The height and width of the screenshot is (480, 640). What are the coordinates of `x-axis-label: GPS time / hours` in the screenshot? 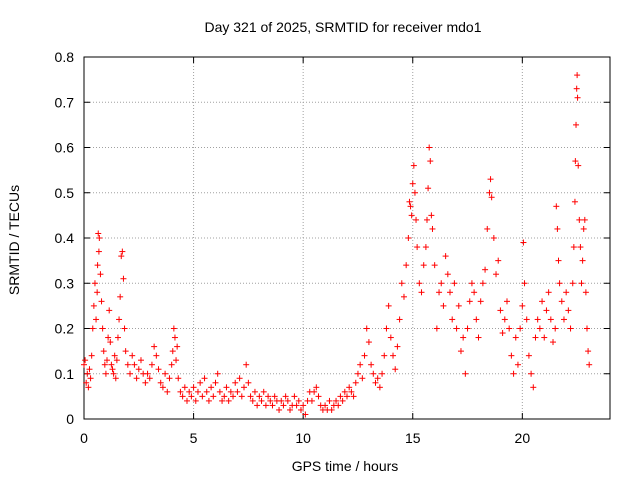 It's located at (345, 466).